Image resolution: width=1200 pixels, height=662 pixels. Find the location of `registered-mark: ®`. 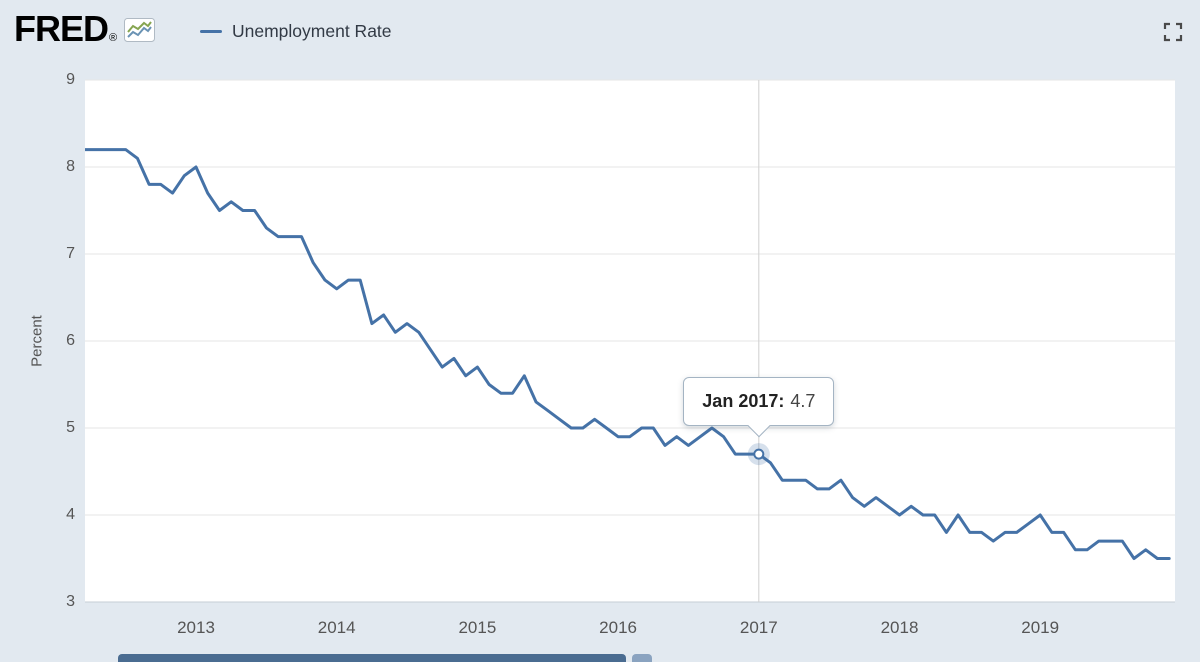

registered-mark: ® is located at coordinates (113, 38).